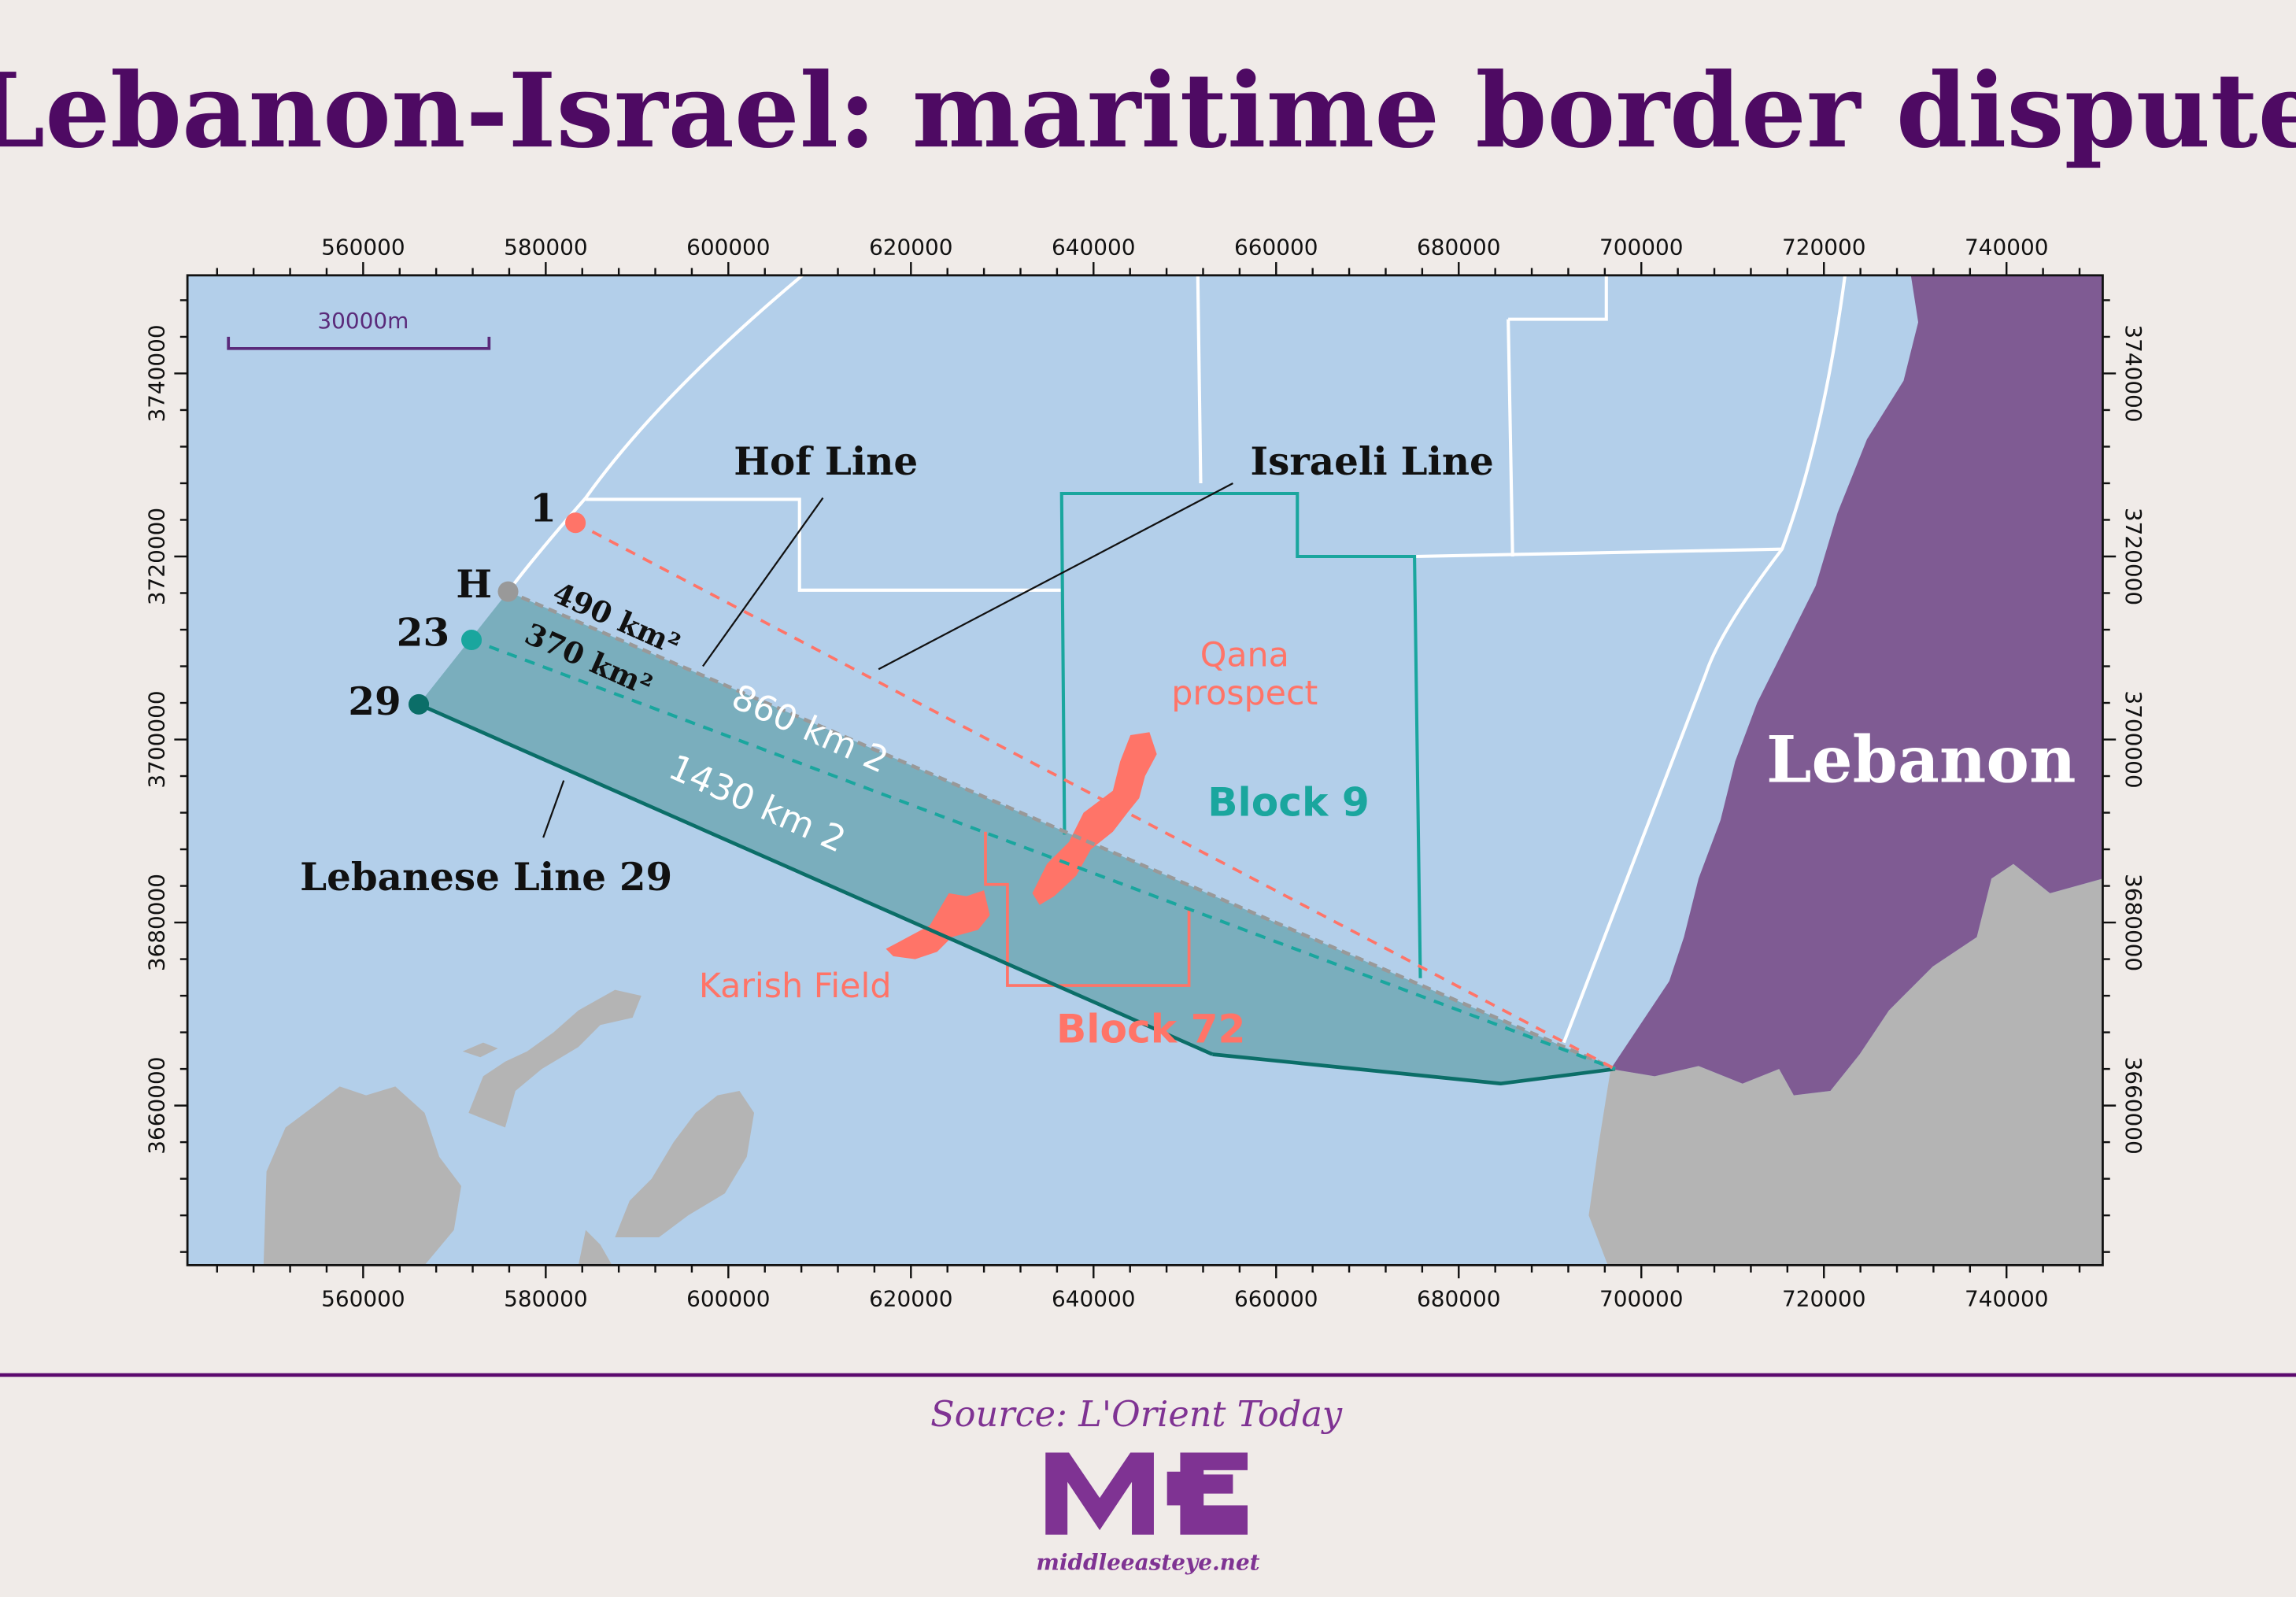 This screenshot has height=1597, width=2296. Describe the element at coordinates (937, 924) in the screenshot. I see `karish-field` at that location.